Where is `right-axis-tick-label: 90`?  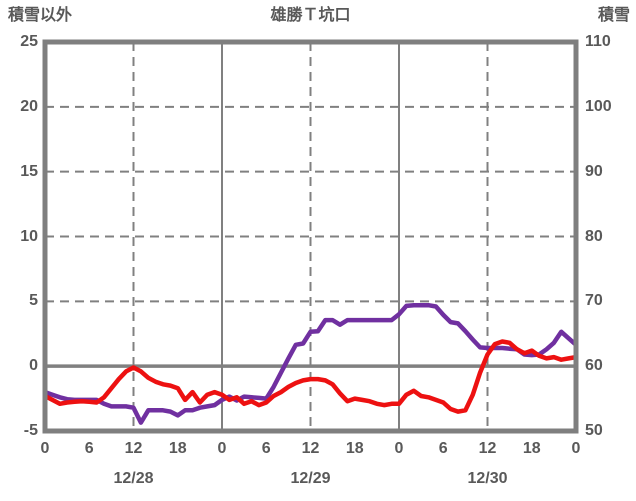
right-axis-tick-label: 90 is located at coordinates (594, 171).